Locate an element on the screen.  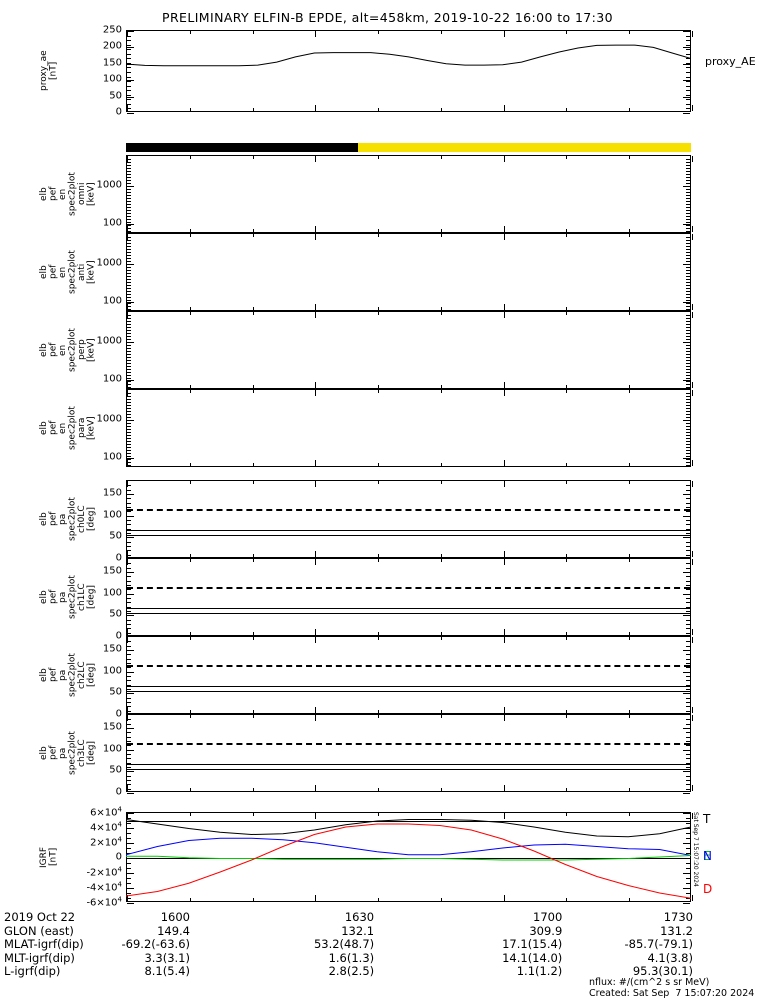
ytick-igrf-4: 2×10⁴ is located at coordinates (106, 842).